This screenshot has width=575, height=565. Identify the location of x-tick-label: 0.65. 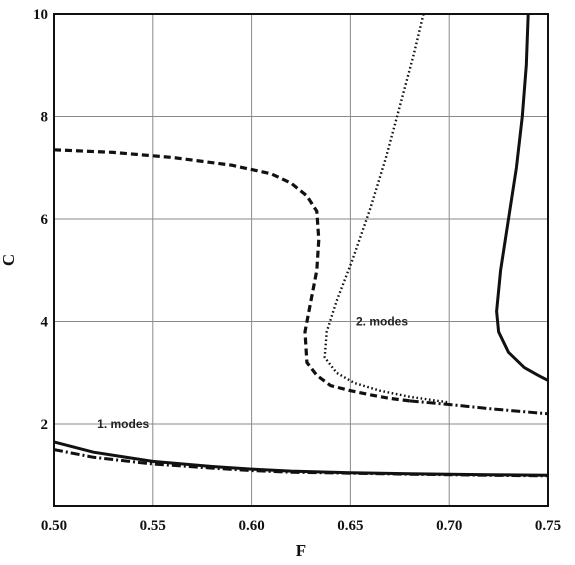
(350, 526).